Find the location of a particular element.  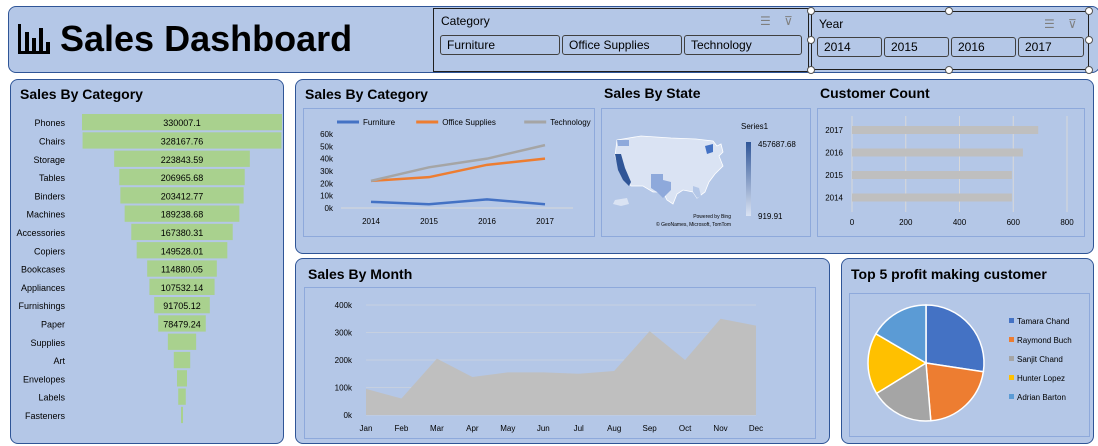

category-office-supplies-button: Office Supplies is located at coordinates (622, 45).